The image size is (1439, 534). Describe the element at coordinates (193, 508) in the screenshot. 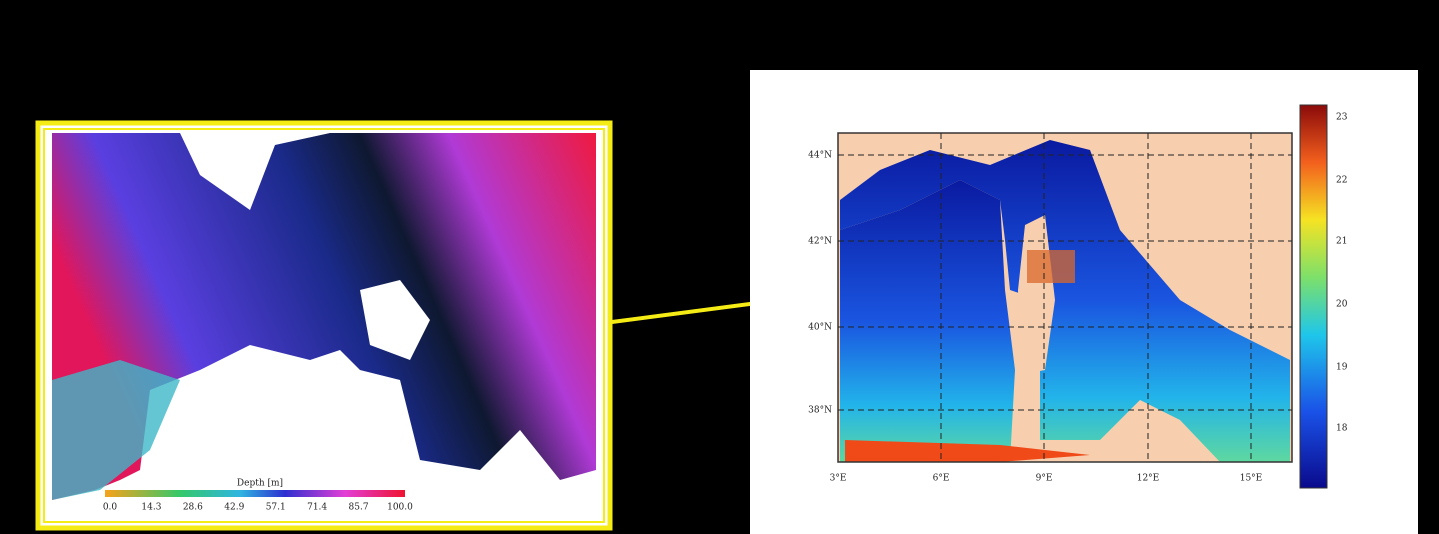

I see `depth-tick-label: 28.6` at that location.